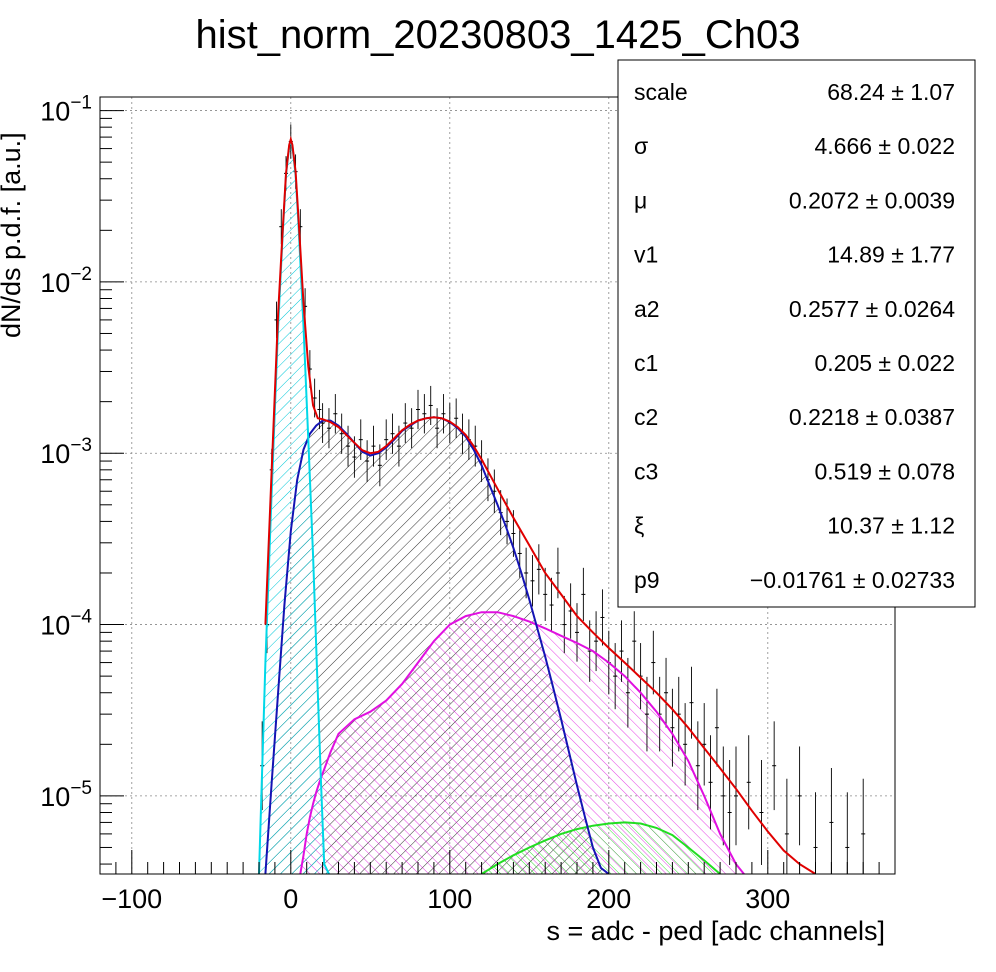  I want to click on background-component-2-area, so click(601, 848).